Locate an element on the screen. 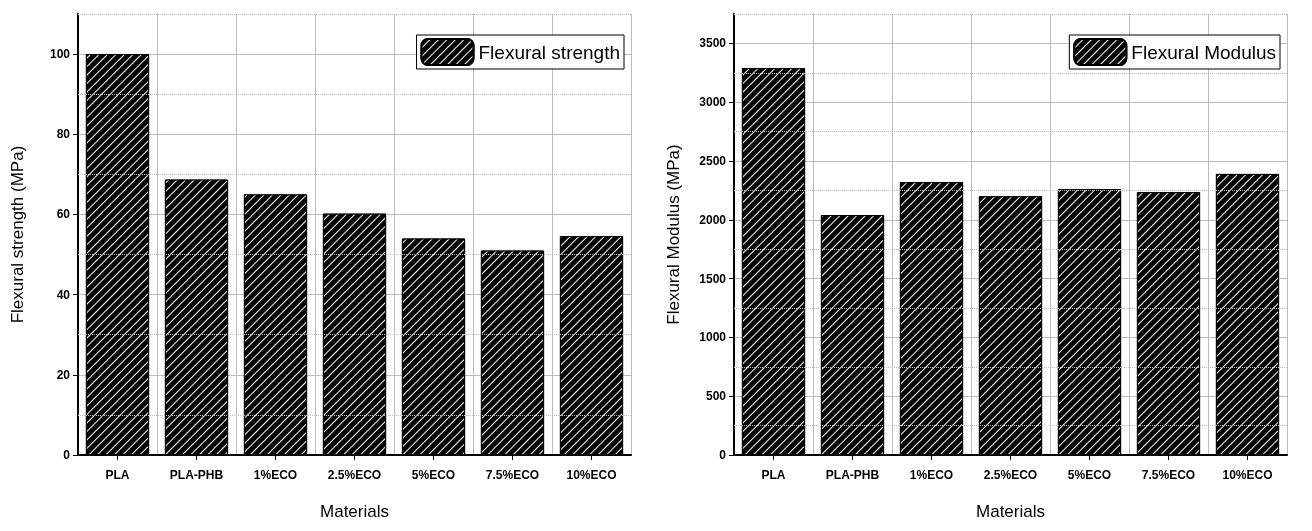 The width and height of the screenshot is (1312, 531). y-tick-label: 3000 is located at coordinates (713, 102).